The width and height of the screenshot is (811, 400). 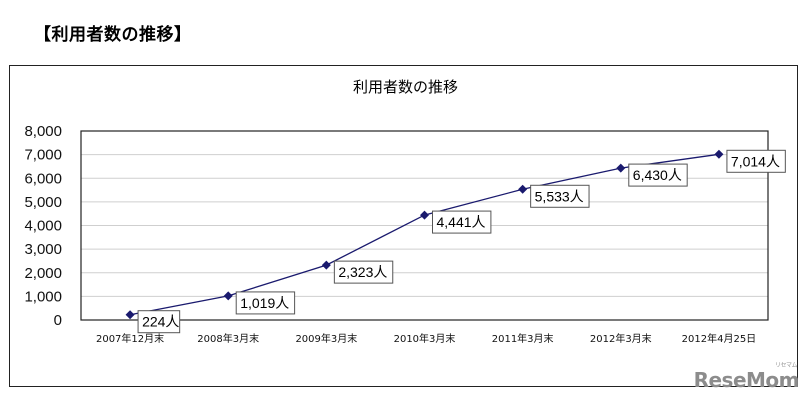 What do you see at coordinates (43, 296) in the screenshot?
I see `y-tick-label: 1,000` at bounding box center [43, 296].